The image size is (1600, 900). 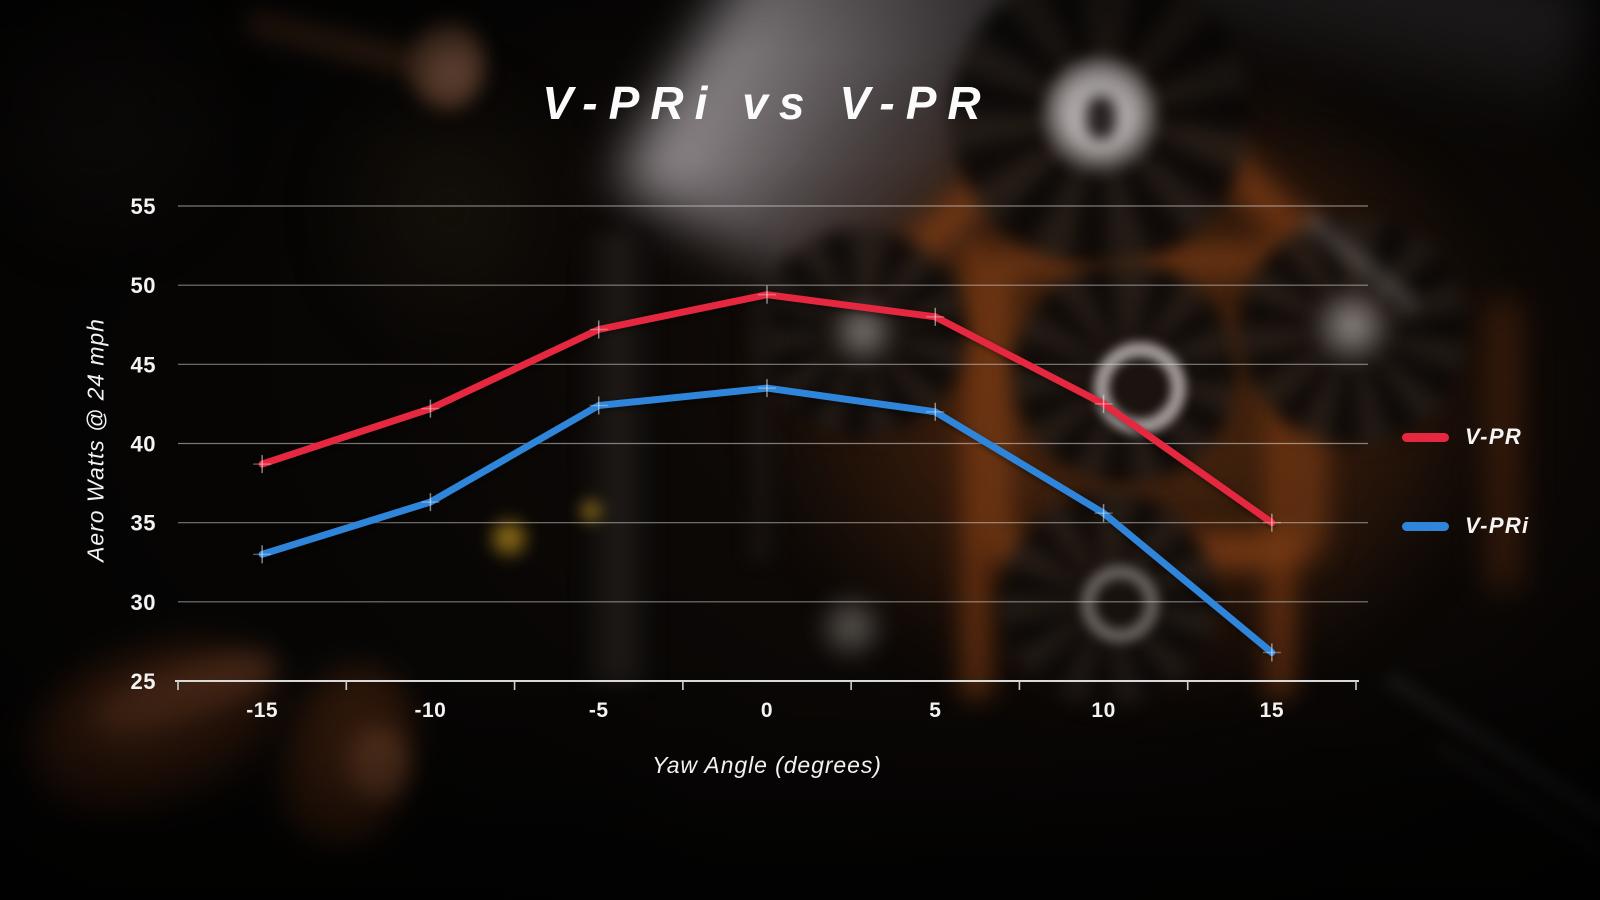 I want to click on y-tick-label-40: 40, so click(x=143, y=444).